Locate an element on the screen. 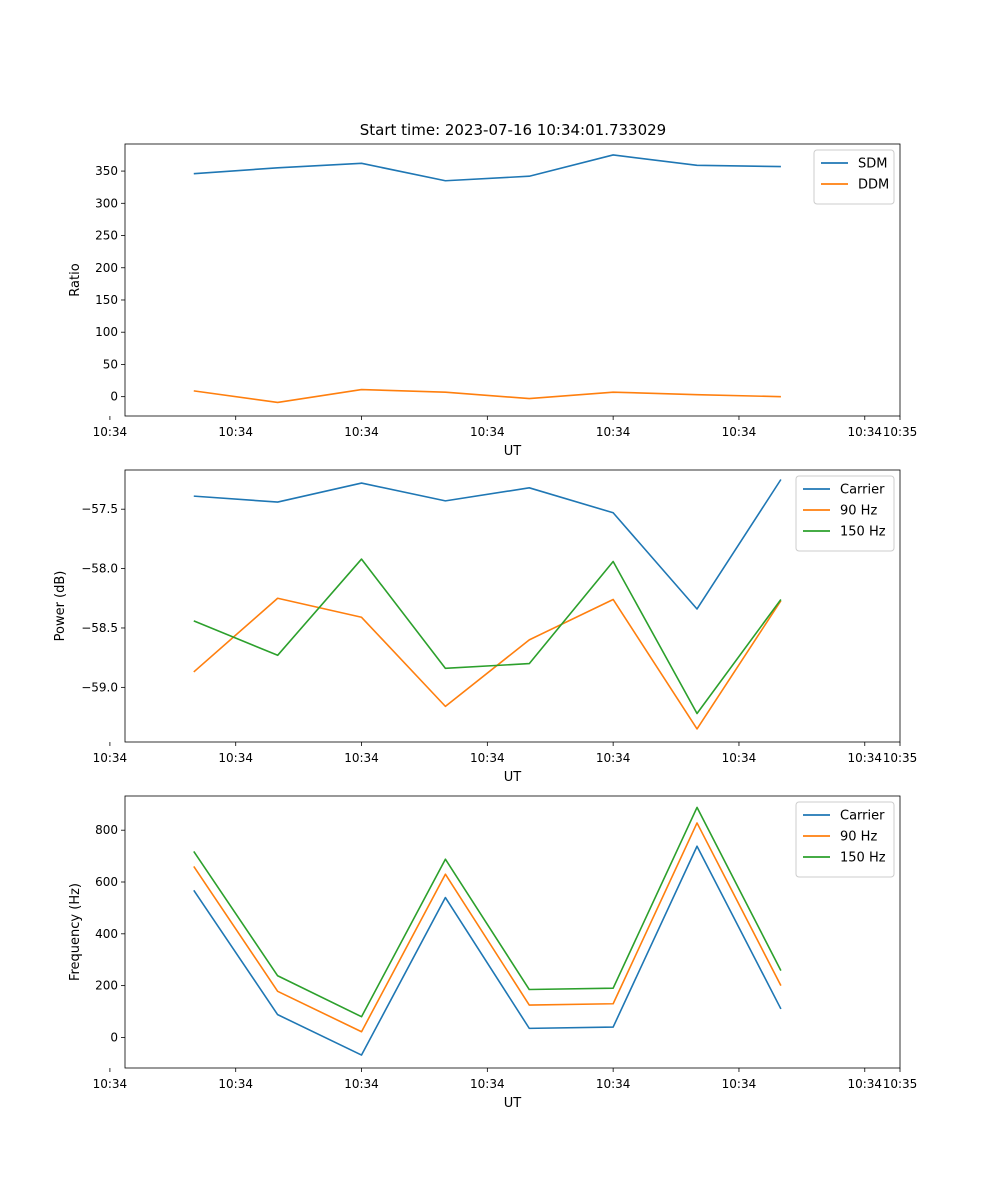  legend-label-sdm: SDM is located at coordinates (872, 164).